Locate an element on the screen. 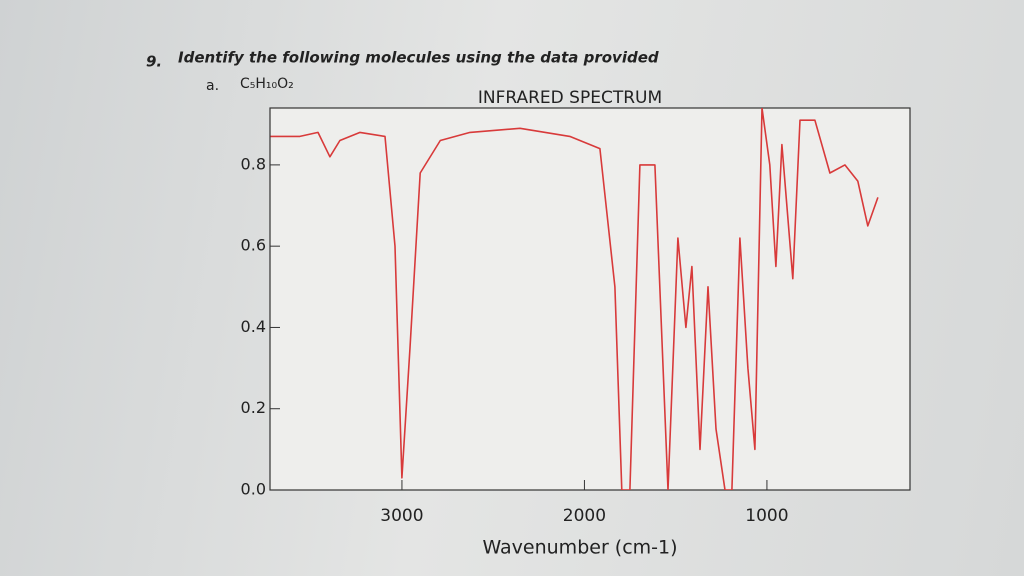 This screenshot has height=576, width=1024. x-axis-label: Wavenumber (cm-1) is located at coordinates (579, 548).